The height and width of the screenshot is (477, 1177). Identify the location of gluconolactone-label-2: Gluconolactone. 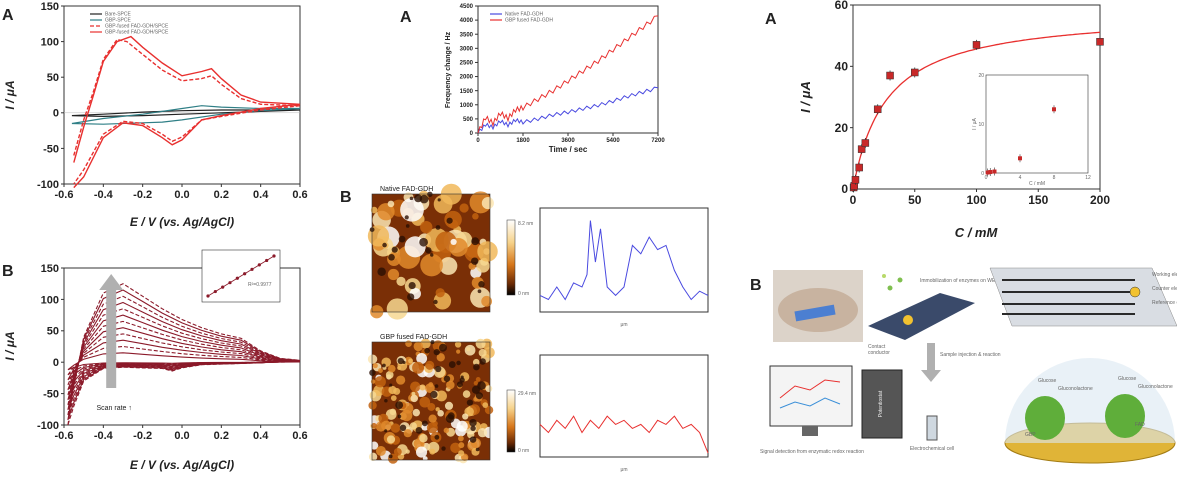
(1155, 387).